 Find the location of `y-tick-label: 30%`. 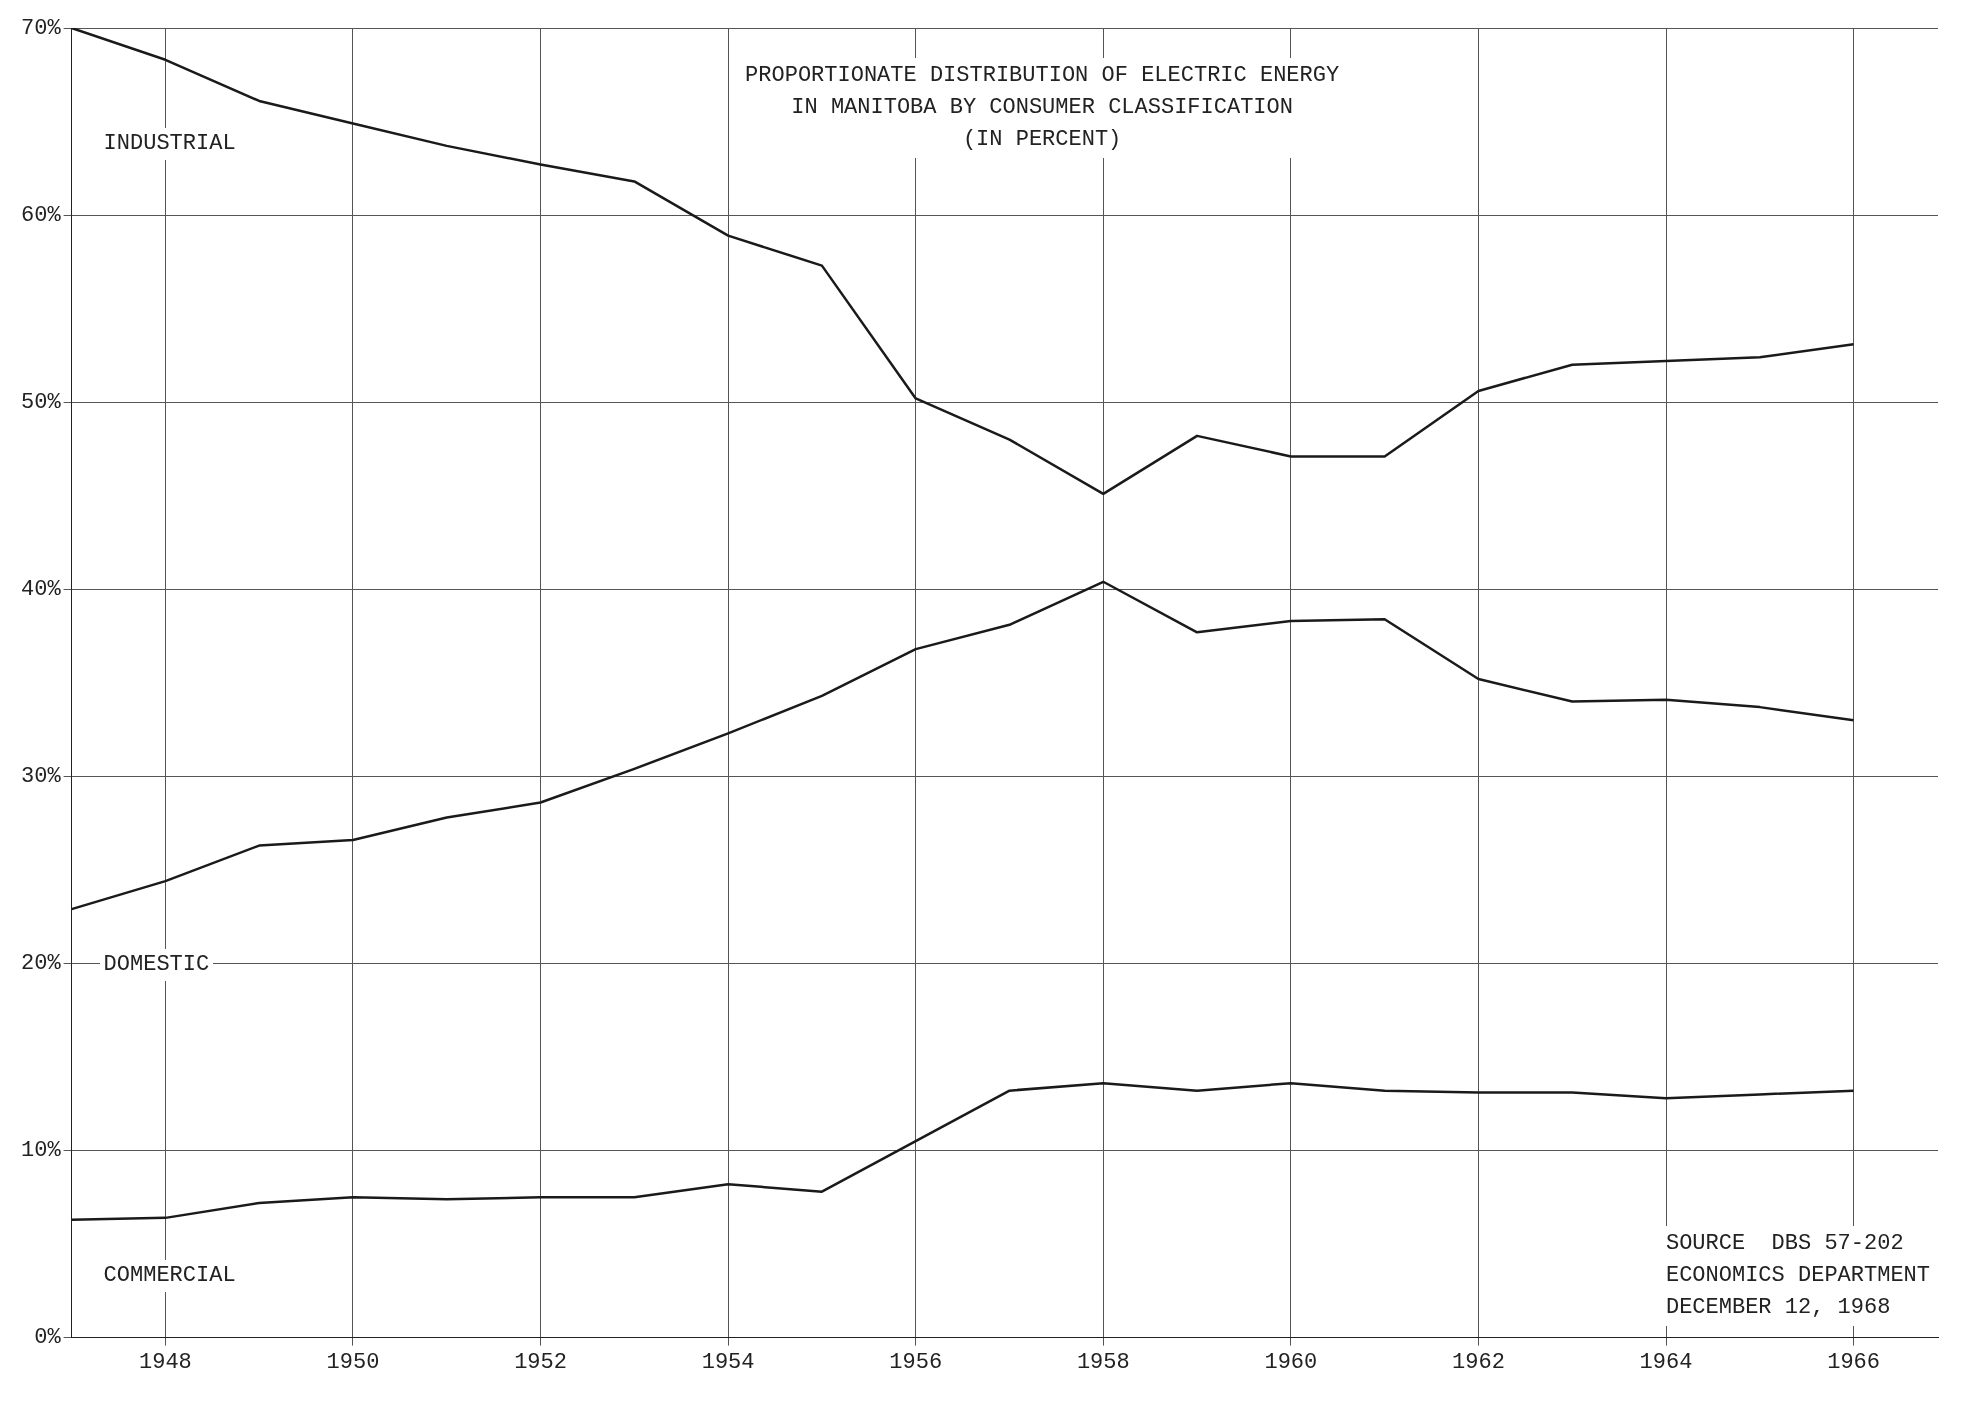

y-tick-label: 30% is located at coordinates (41, 777).